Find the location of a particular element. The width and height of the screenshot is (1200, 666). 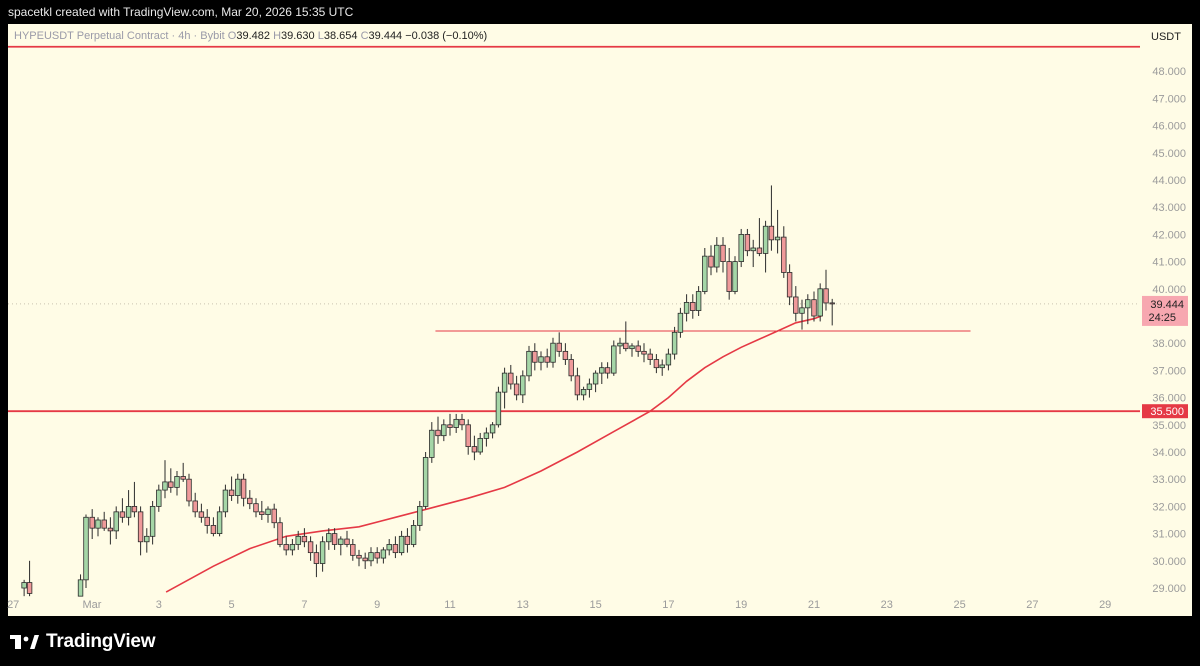

x-tick-label: 27 is located at coordinates (1032, 605).